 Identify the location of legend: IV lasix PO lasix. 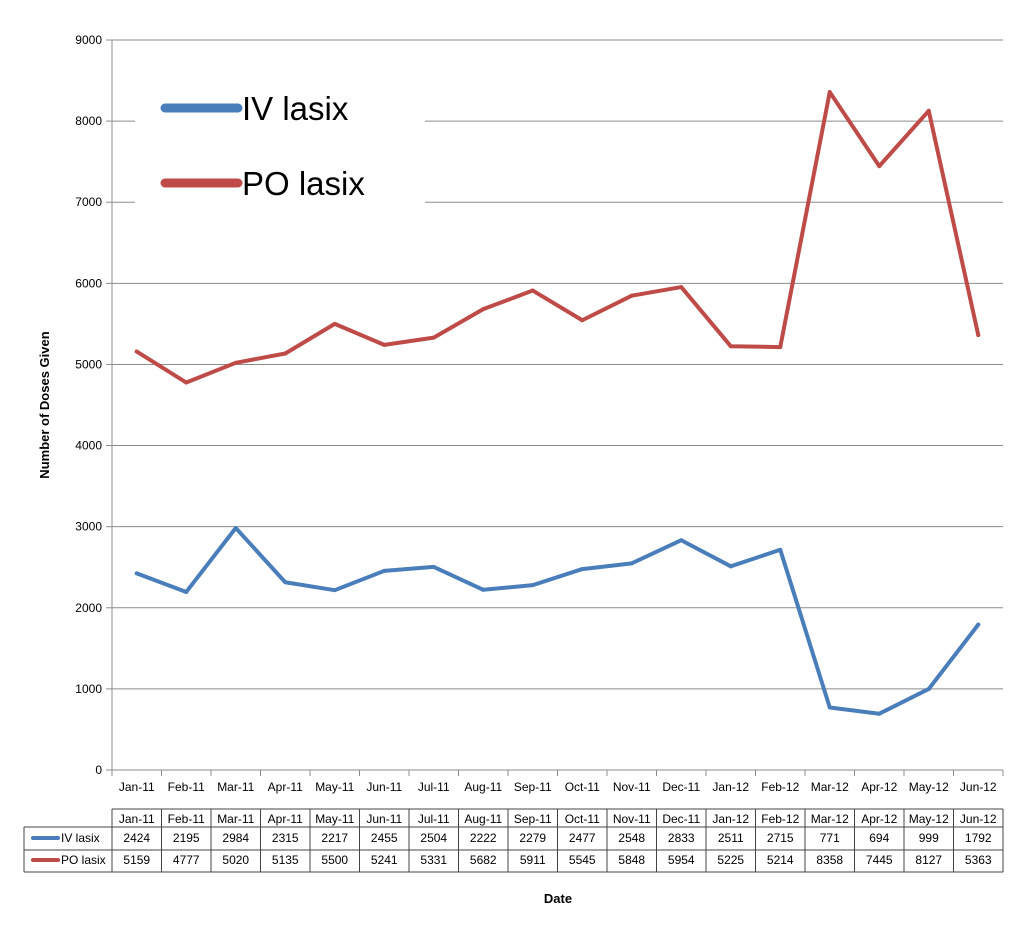
(280, 150).